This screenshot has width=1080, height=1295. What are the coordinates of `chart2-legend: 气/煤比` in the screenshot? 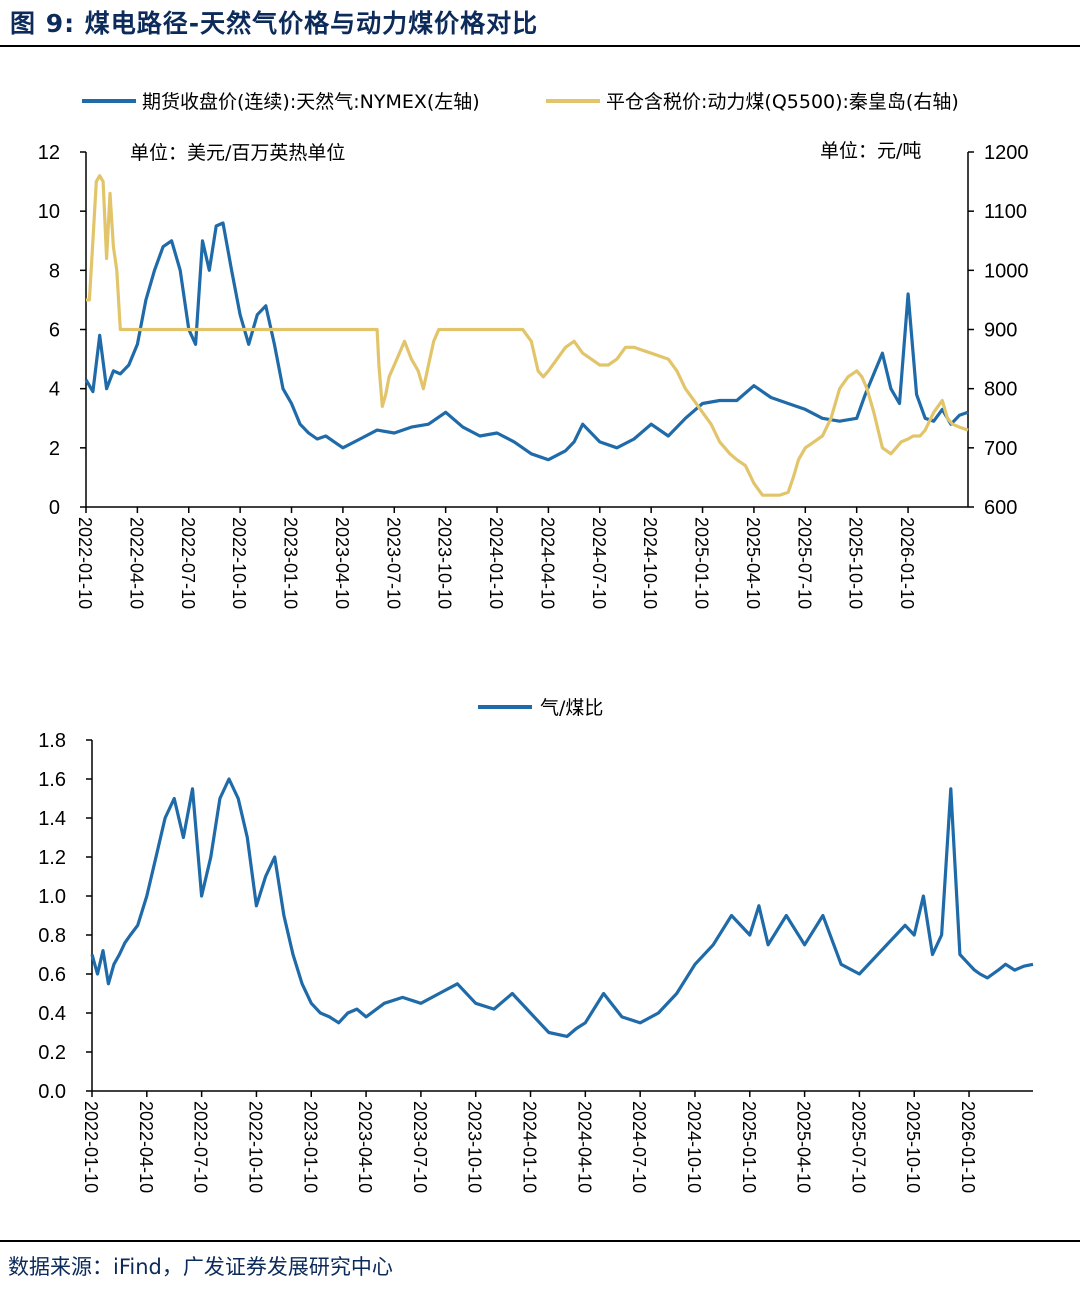 It's located at (540, 708).